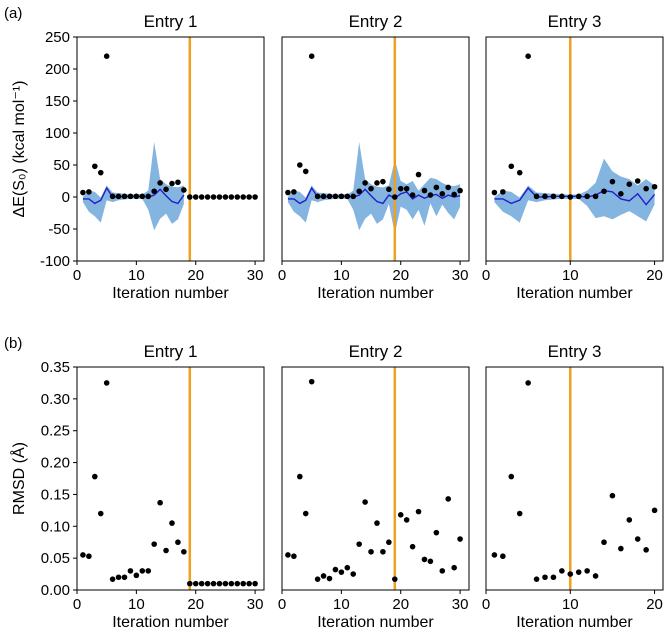  Describe the element at coordinates (66, 197) in the screenshot. I see `y-tick-label: 0` at that location.